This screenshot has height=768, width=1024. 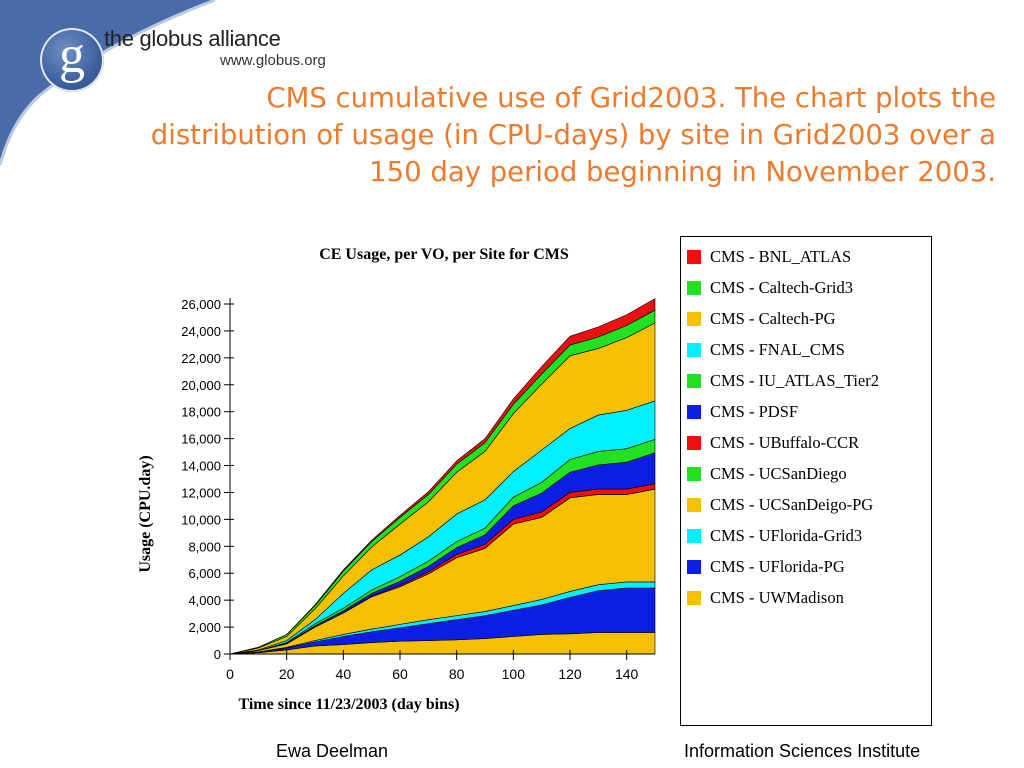 I want to click on legend-item: CMS - IU_ATLAS_Tier2, so click(x=783, y=381).